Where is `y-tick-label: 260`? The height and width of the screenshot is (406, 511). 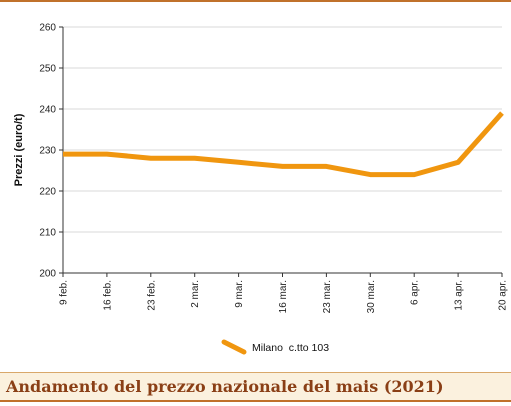
y-tick-label: 260 is located at coordinates (47, 28).